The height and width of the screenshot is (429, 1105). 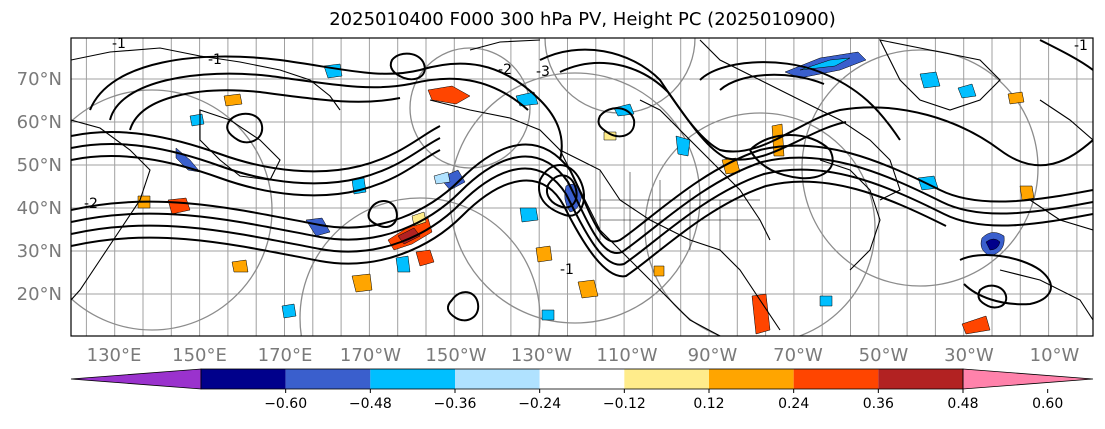 I want to click on colorbar, so click(x=582, y=379).